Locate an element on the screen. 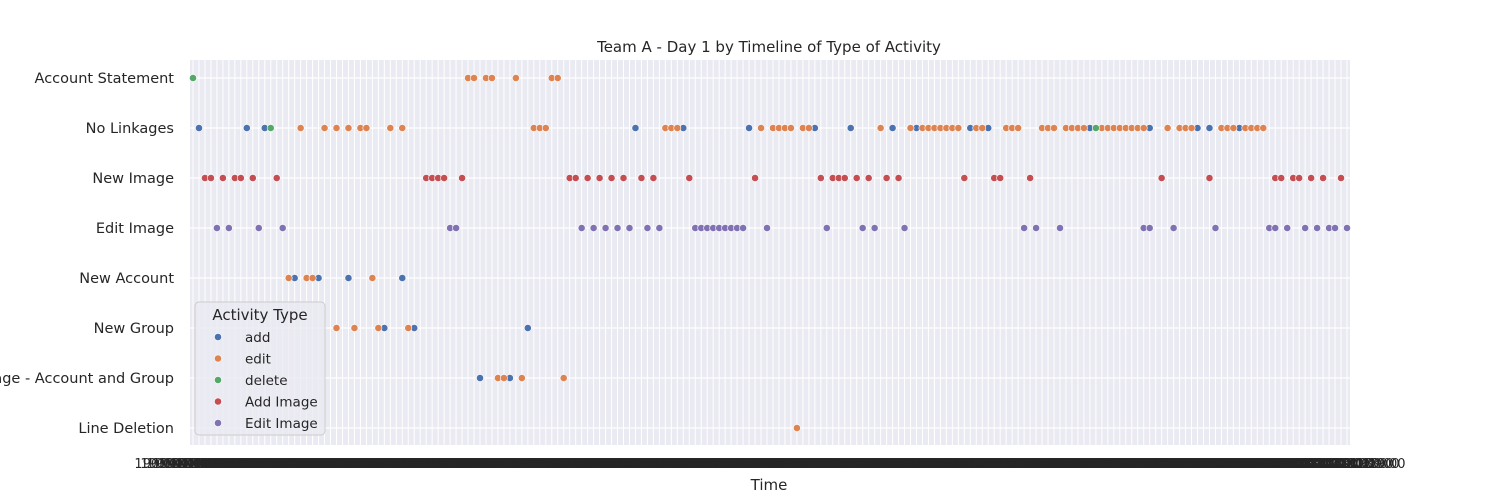  data-point-delete is located at coordinates (1095, 128).